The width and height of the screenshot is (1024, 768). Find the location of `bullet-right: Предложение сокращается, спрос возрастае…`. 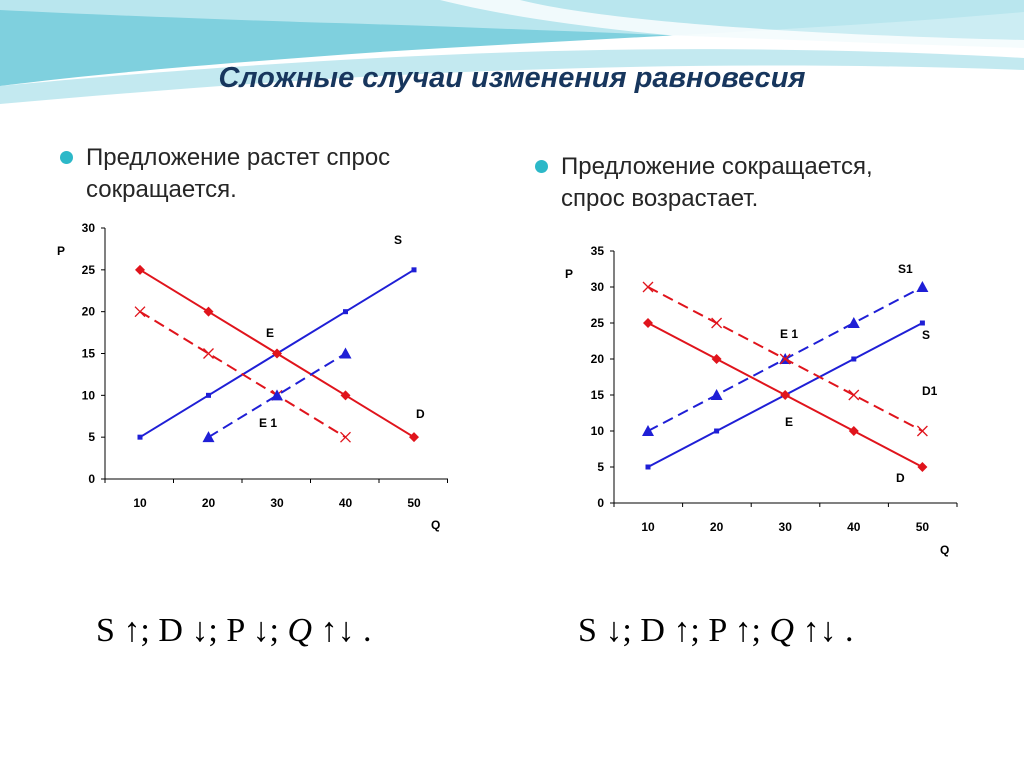

bullet-right: Предложение сокращается, спрос возрастае… is located at coordinates (704, 183).